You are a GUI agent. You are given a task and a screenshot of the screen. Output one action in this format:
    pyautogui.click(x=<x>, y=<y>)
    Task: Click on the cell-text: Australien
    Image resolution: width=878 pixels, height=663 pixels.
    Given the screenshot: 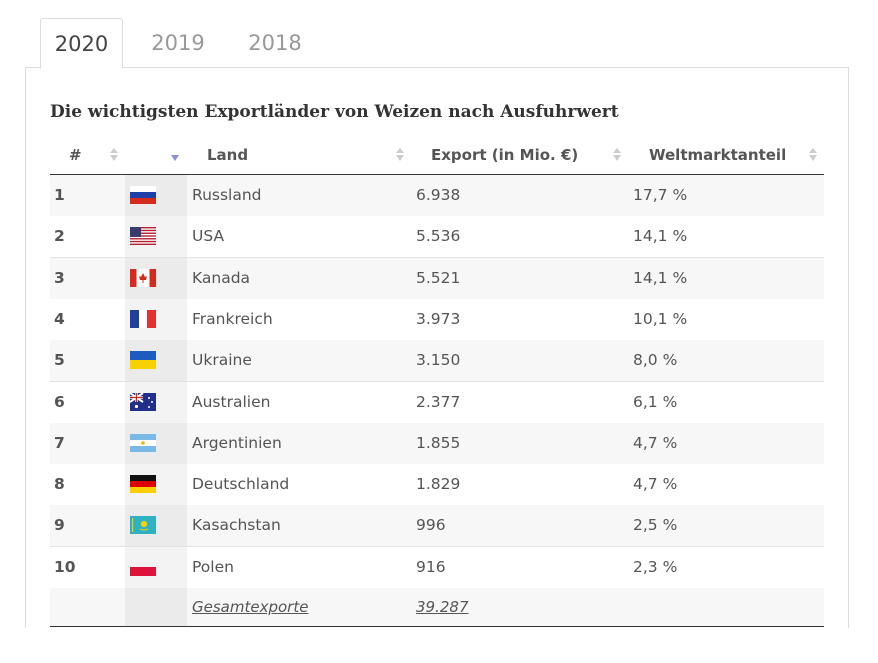 What is the action you would take?
    pyautogui.click(x=231, y=401)
    